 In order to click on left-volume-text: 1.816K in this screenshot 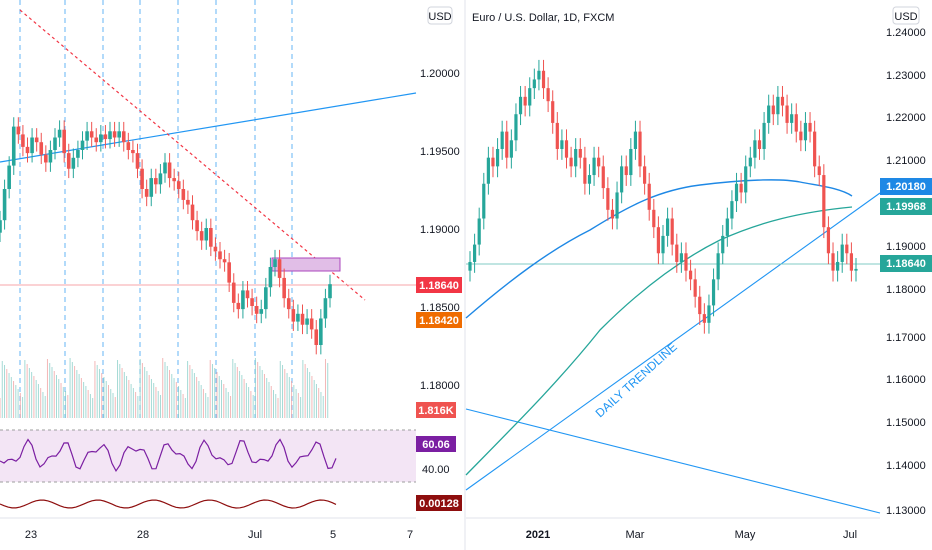, I will do `click(436, 411)`.